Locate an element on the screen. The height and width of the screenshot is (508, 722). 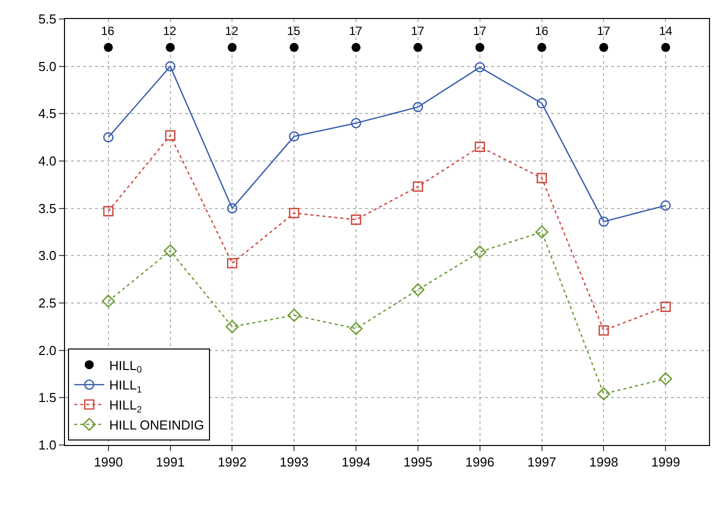
y-tick-label: 1.5 is located at coordinates (47, 398).